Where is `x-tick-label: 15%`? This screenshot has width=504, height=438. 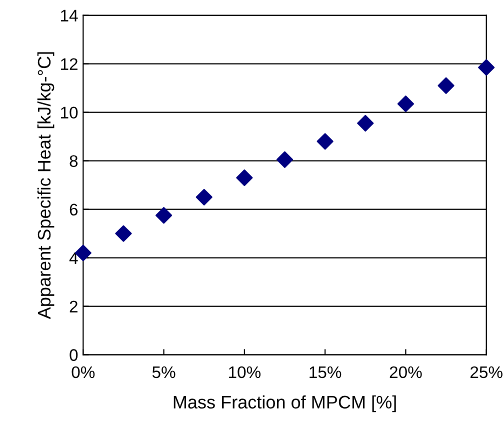
x-tick-label: 15% is located at coordinates (326, 372).